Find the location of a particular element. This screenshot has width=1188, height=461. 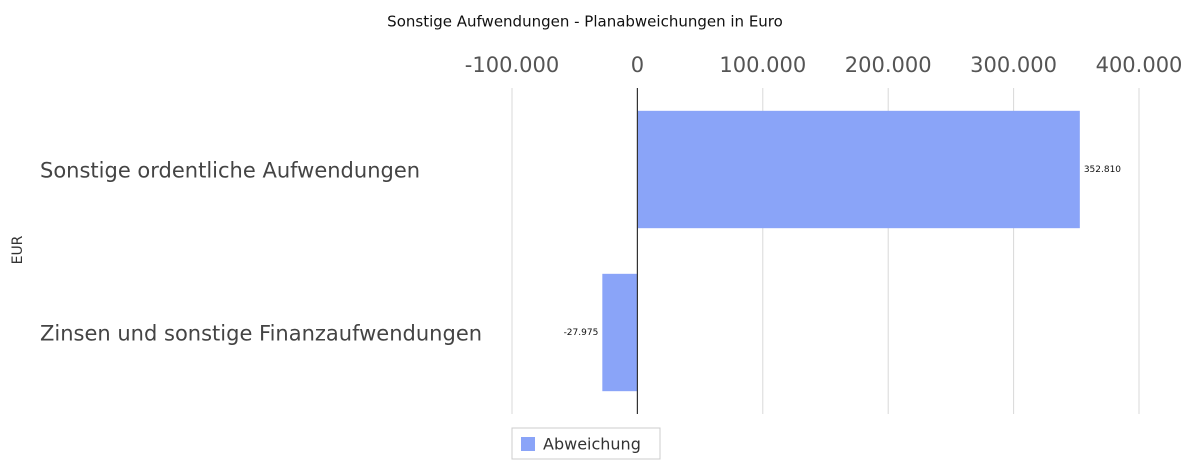

x-tick-label: 400.000 is located at coordinates (1139, 65).